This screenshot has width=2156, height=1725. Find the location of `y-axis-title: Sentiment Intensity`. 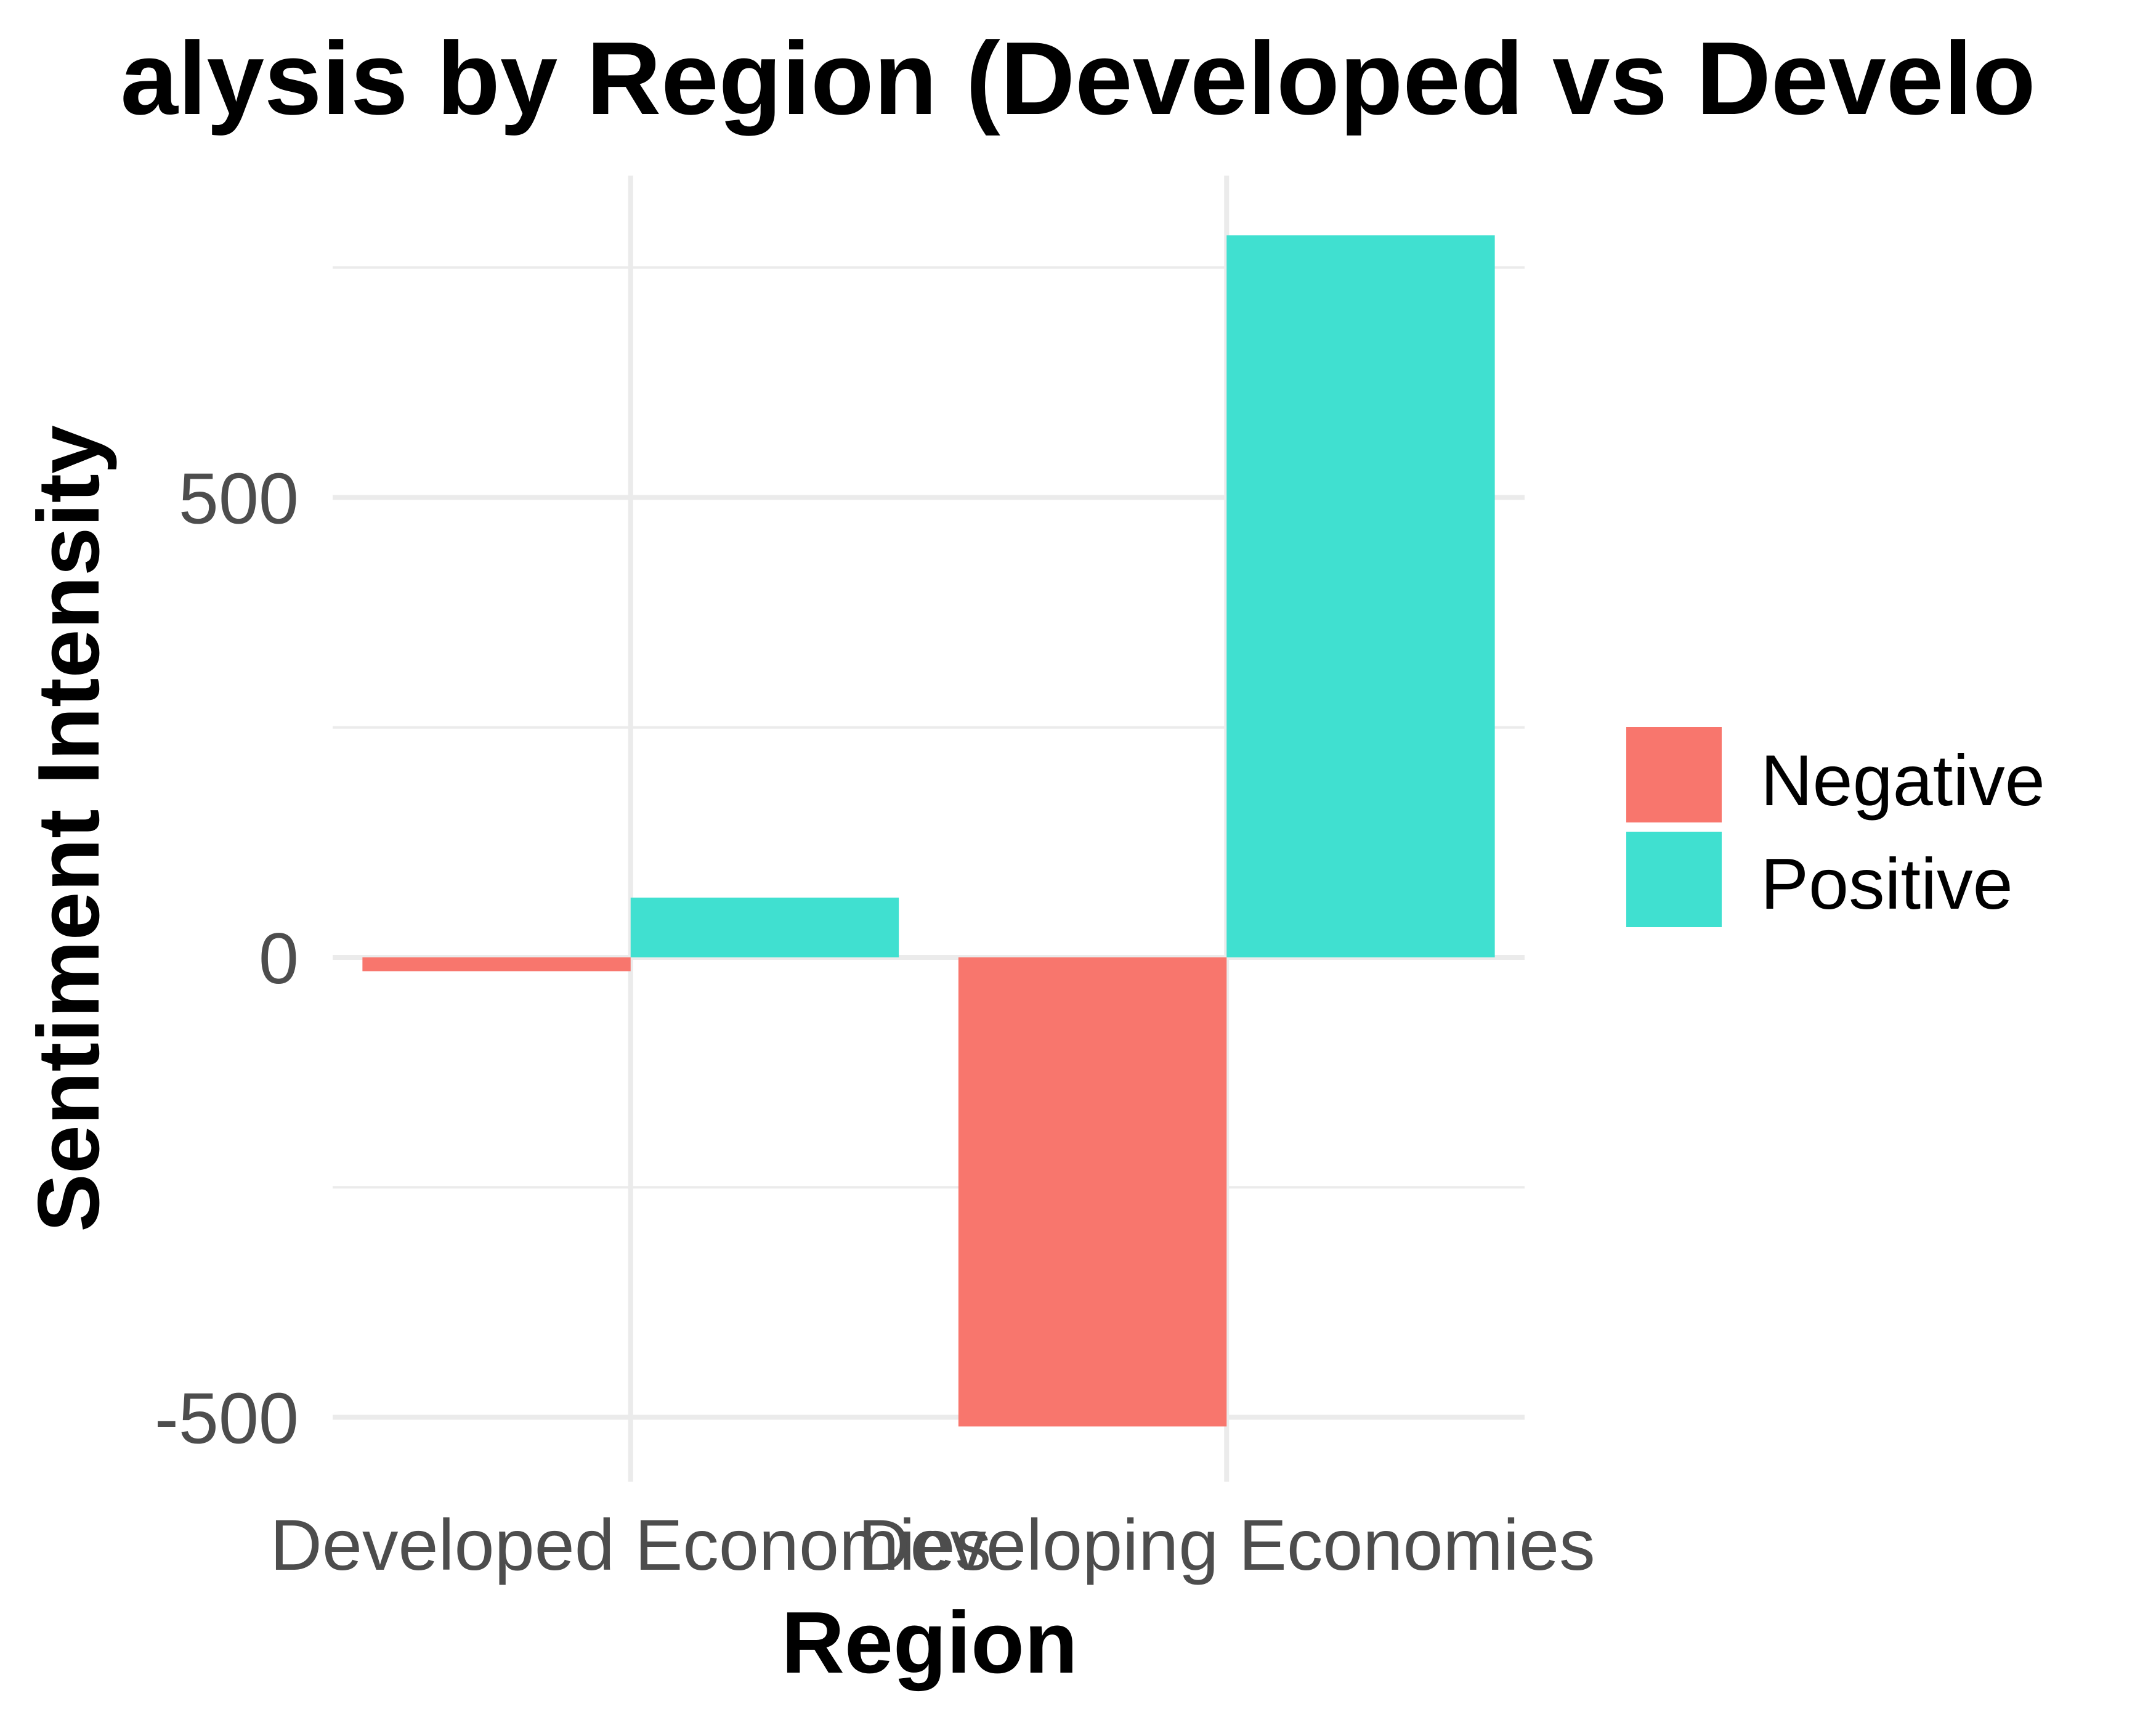

y-axis-title: Sentiment Intensity is located at coordinates (69, 829).